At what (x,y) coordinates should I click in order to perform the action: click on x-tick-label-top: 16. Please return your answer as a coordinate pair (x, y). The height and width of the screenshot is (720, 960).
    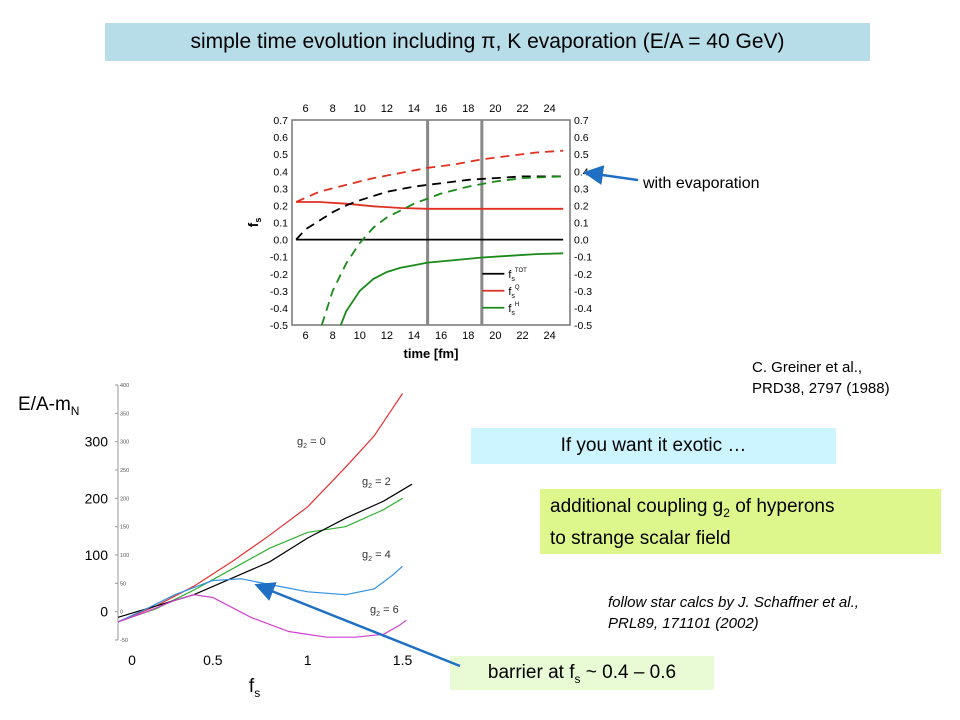
    Looking at the image, I should click on (441, 109).